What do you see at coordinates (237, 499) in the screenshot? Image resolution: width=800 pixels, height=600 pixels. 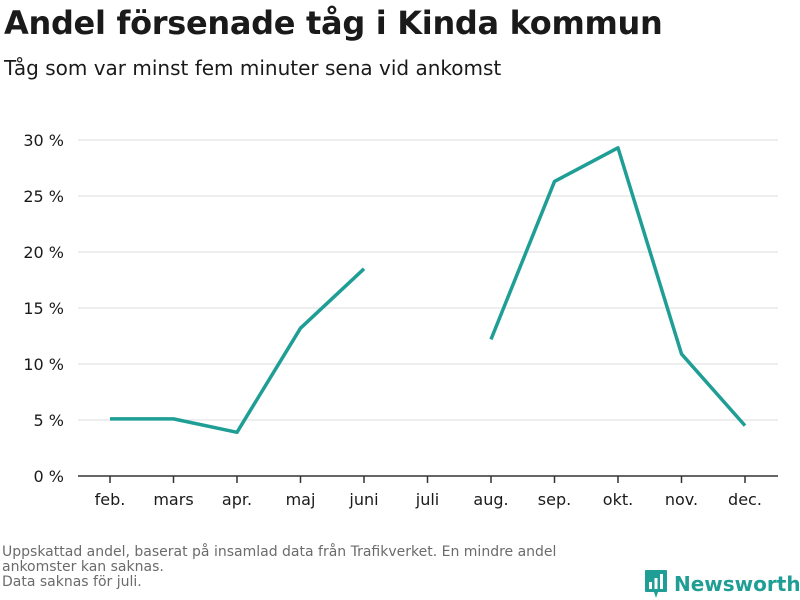 I see `x-tick-label: apr.` at bounding box center [237, 499].